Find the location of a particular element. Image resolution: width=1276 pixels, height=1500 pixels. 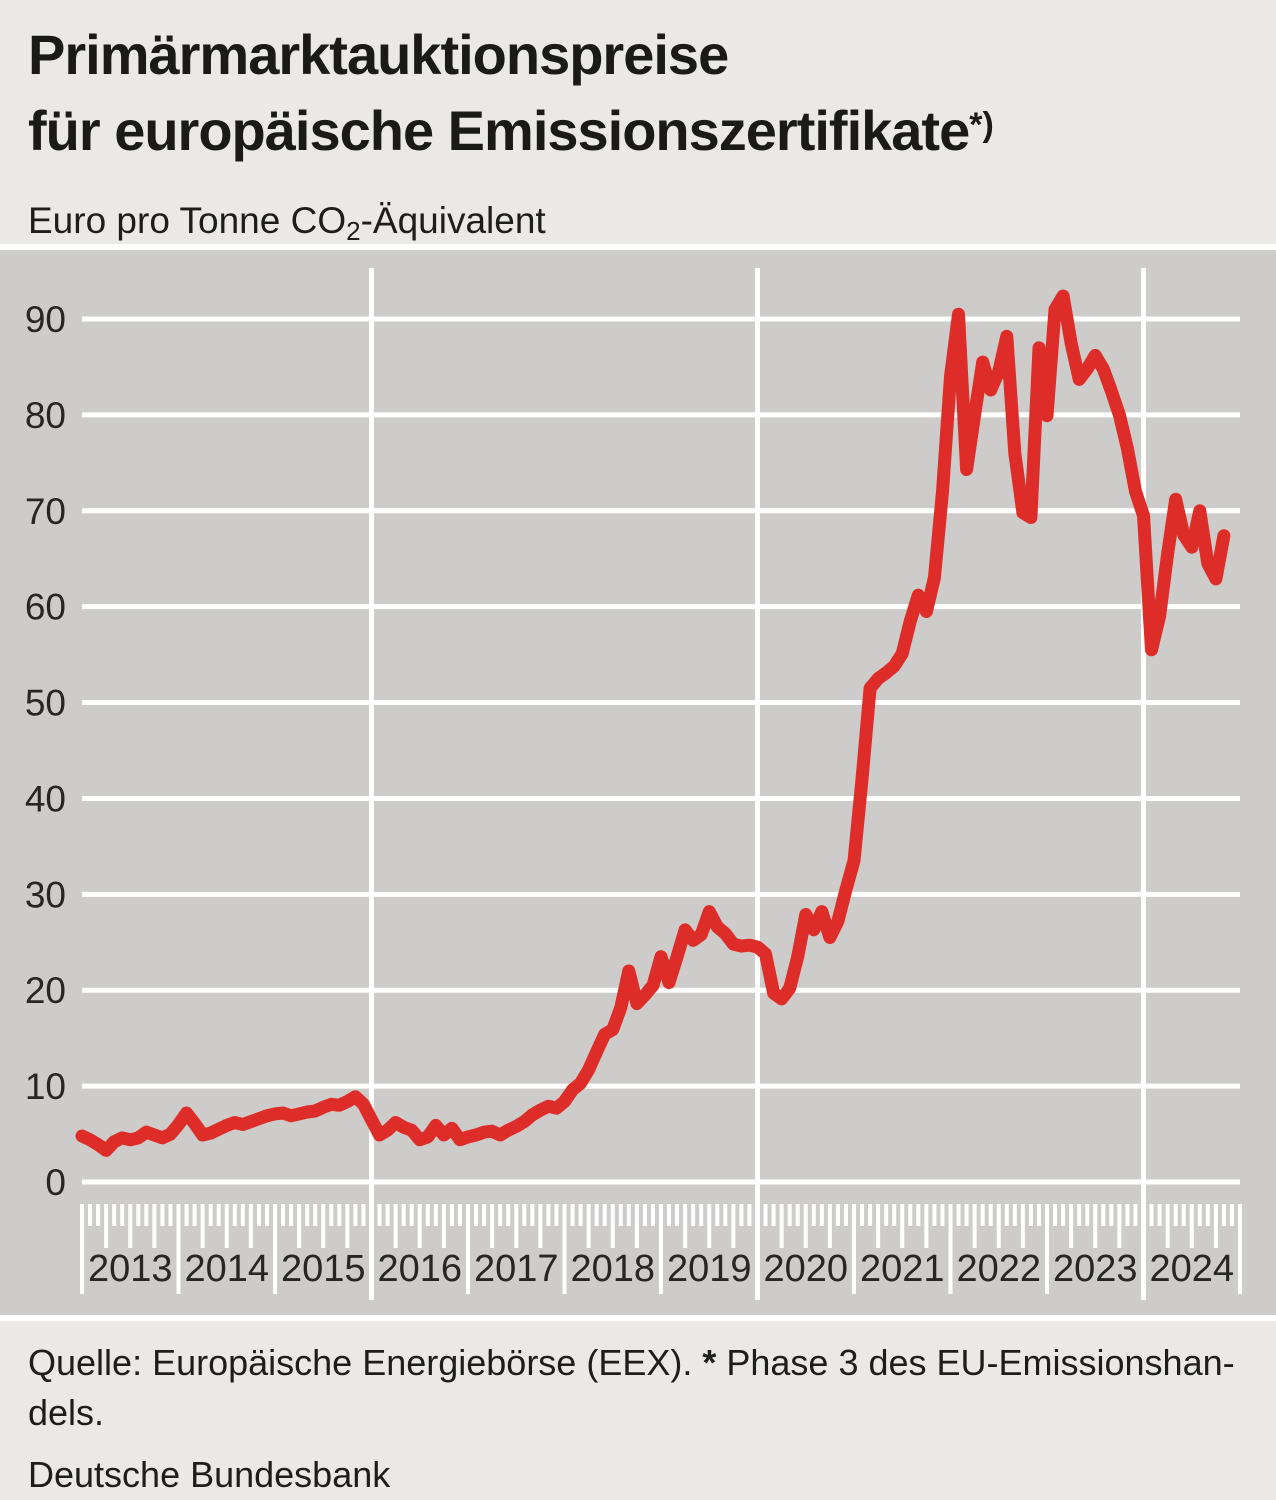

y-axis-label-80: 80 is located at coordinates (45, 415).